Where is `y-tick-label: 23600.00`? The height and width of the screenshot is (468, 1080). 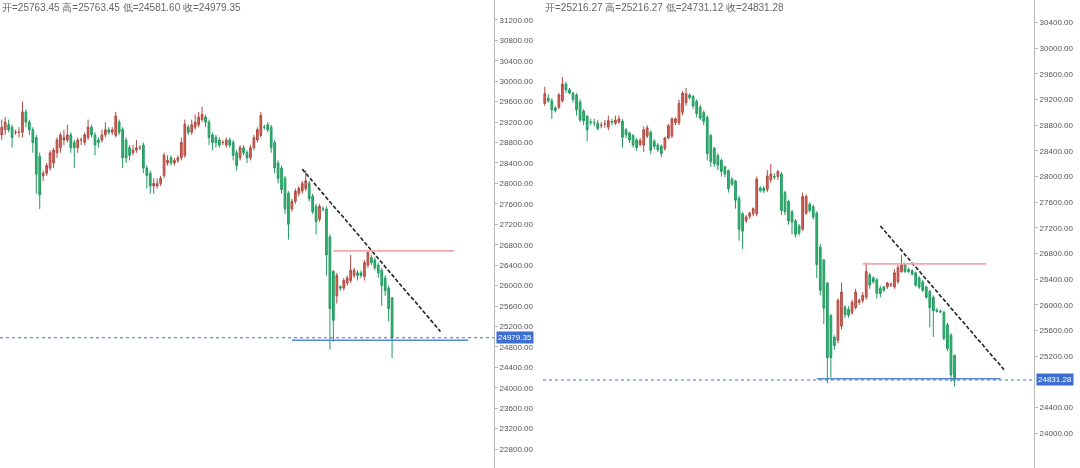 y-tick-label: 23600.00 is located at coordinates (516, 409).